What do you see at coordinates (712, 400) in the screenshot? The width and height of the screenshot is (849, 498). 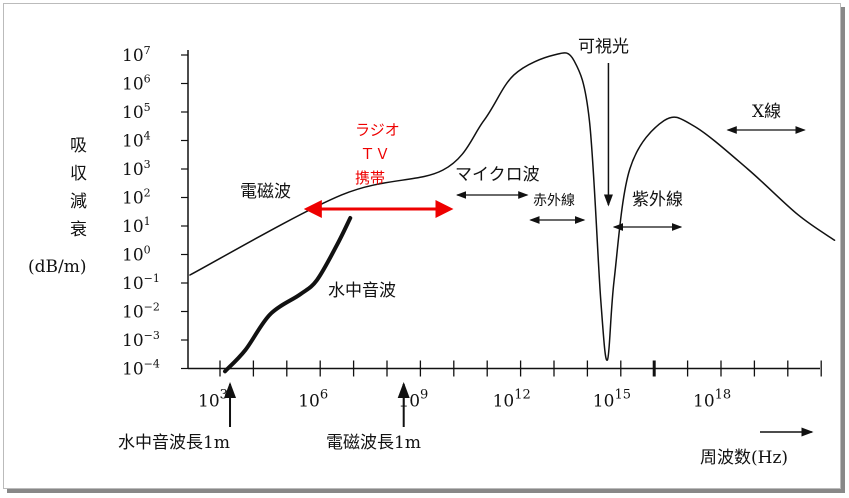 I see `x-tick-label: 10¹⁸` at bounding box center [712, 400].